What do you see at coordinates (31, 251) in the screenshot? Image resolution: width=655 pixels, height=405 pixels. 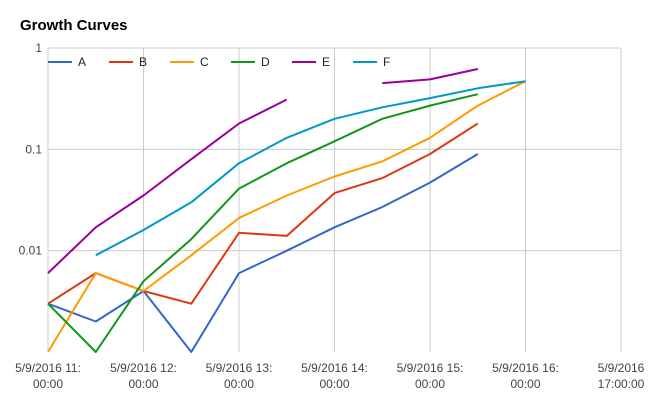 I see `y-tick-label: 0.01` at bounding box center [31, 251].